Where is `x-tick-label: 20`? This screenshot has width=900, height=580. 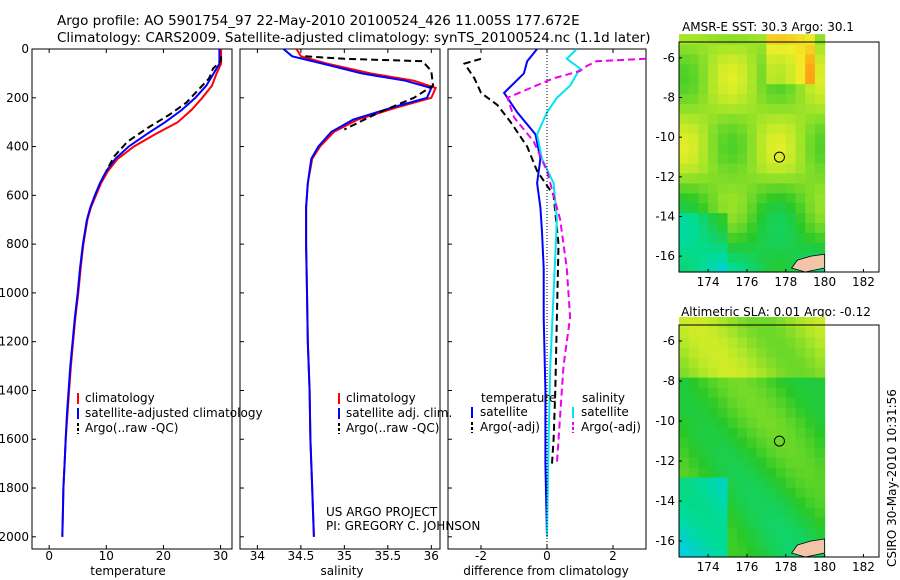 x-tick-label: 20 is located at coordinates (163, 556).